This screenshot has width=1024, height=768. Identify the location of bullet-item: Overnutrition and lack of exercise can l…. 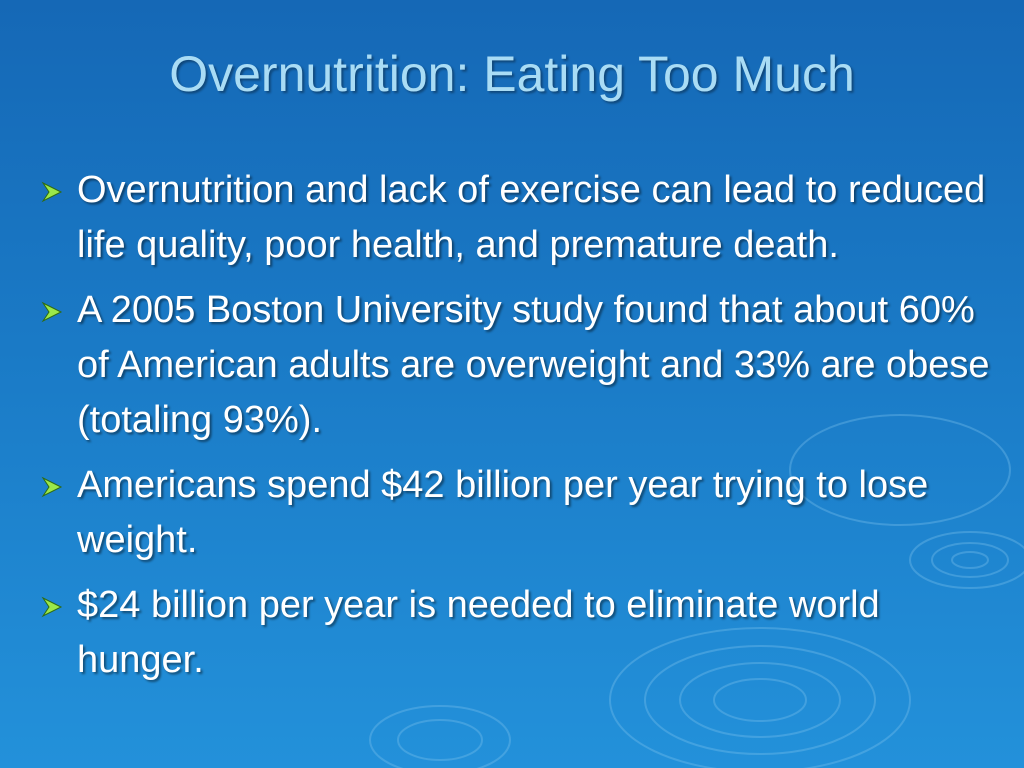
(518, 218).